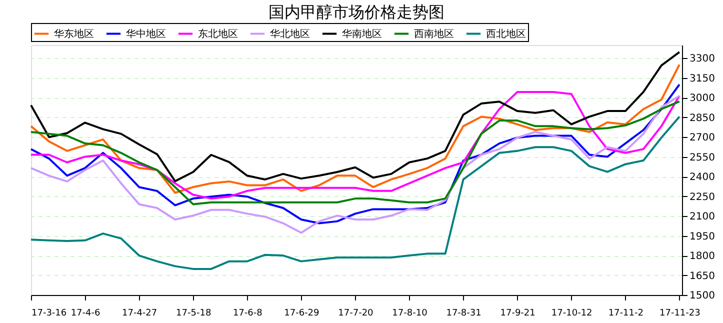 Image resolution: width=723 pixels, height=323 pixels. I want to click on chart-title: 国内甲醇市场价格走势图, so click(356, 12).